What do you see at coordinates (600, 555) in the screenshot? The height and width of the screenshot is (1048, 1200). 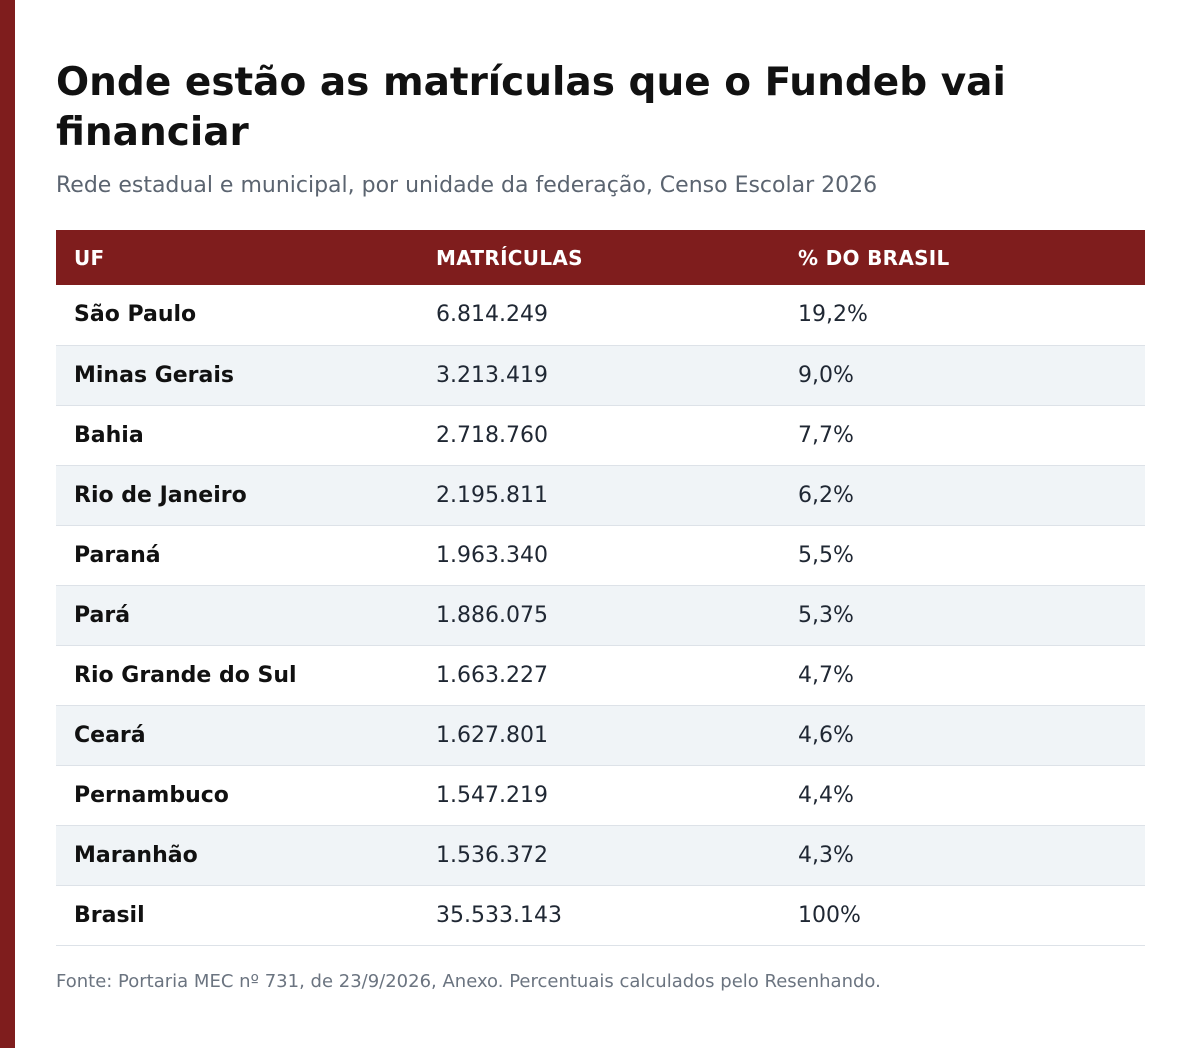 I see `table-row: Paraná 1.963.340 5,5%` at bounding box center [600, 555].